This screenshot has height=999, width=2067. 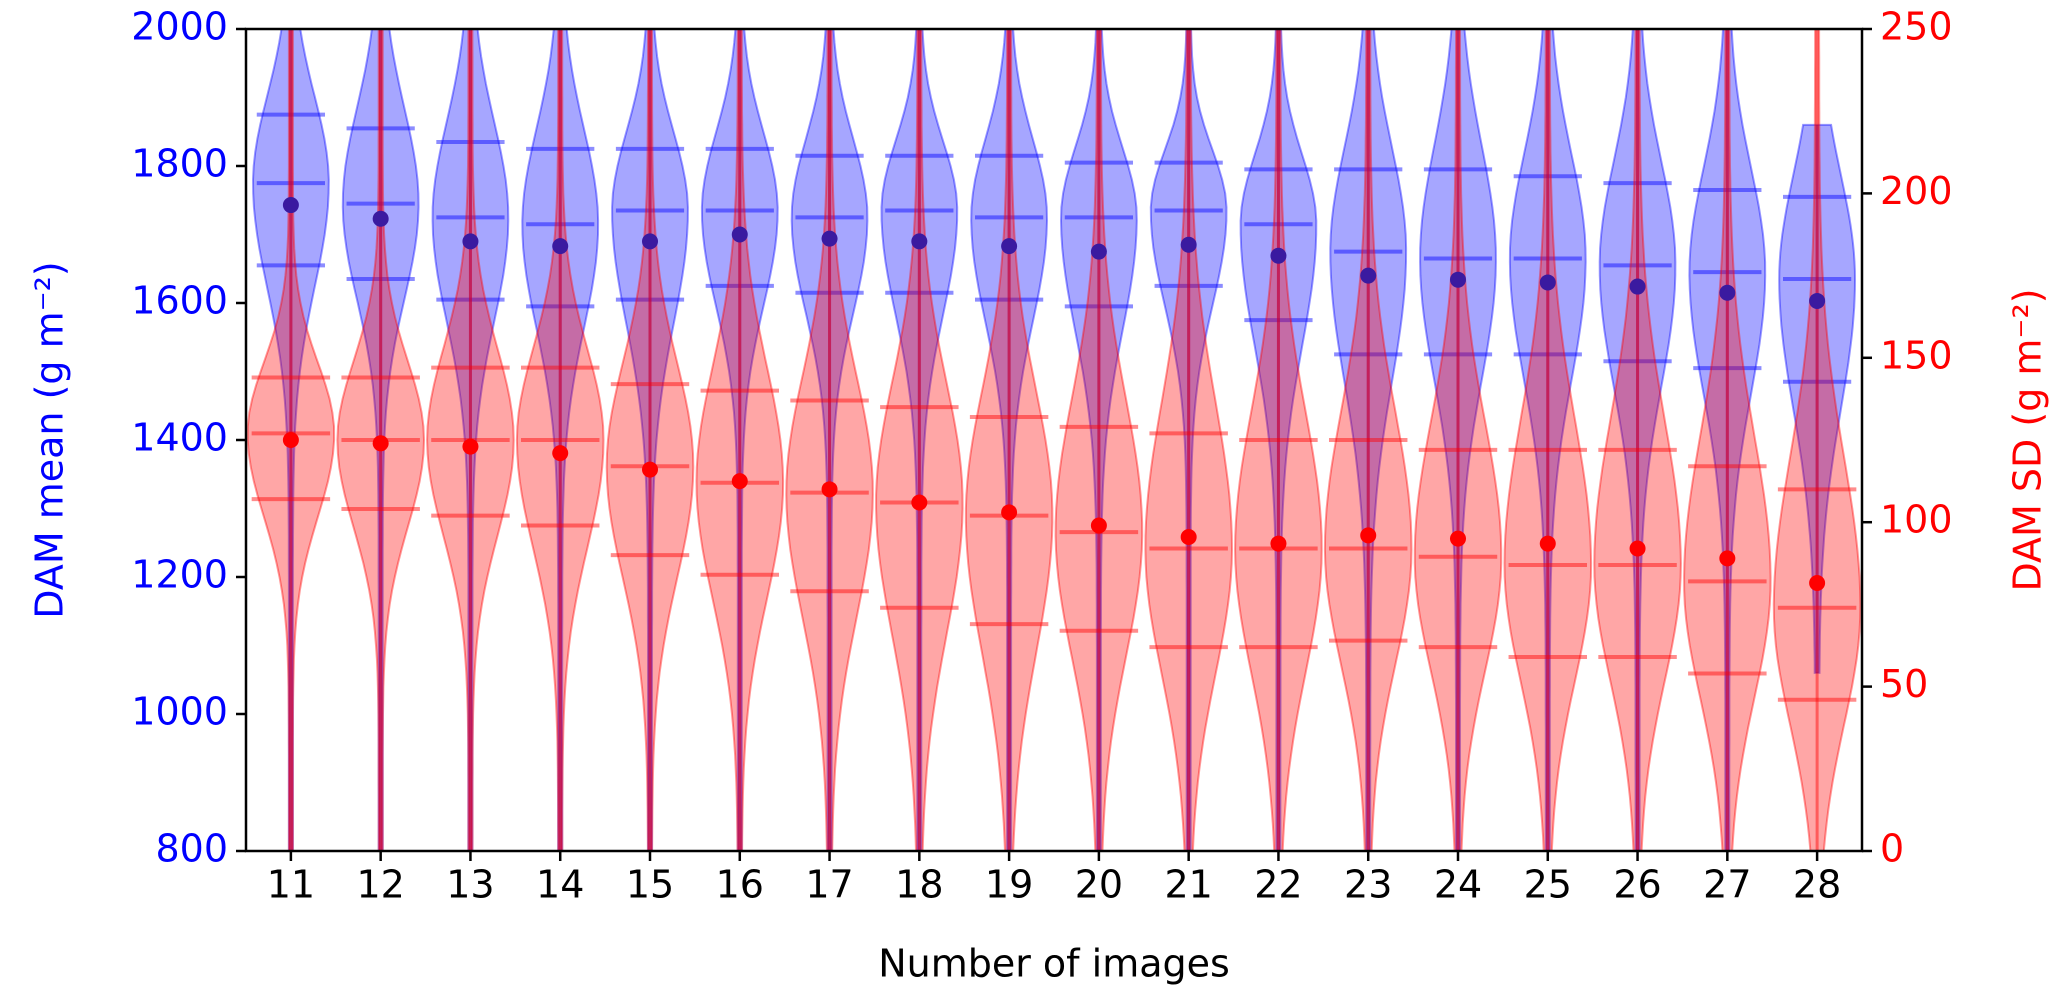 I want to click on x-tick-label: 17, so click(x=829, y=885).